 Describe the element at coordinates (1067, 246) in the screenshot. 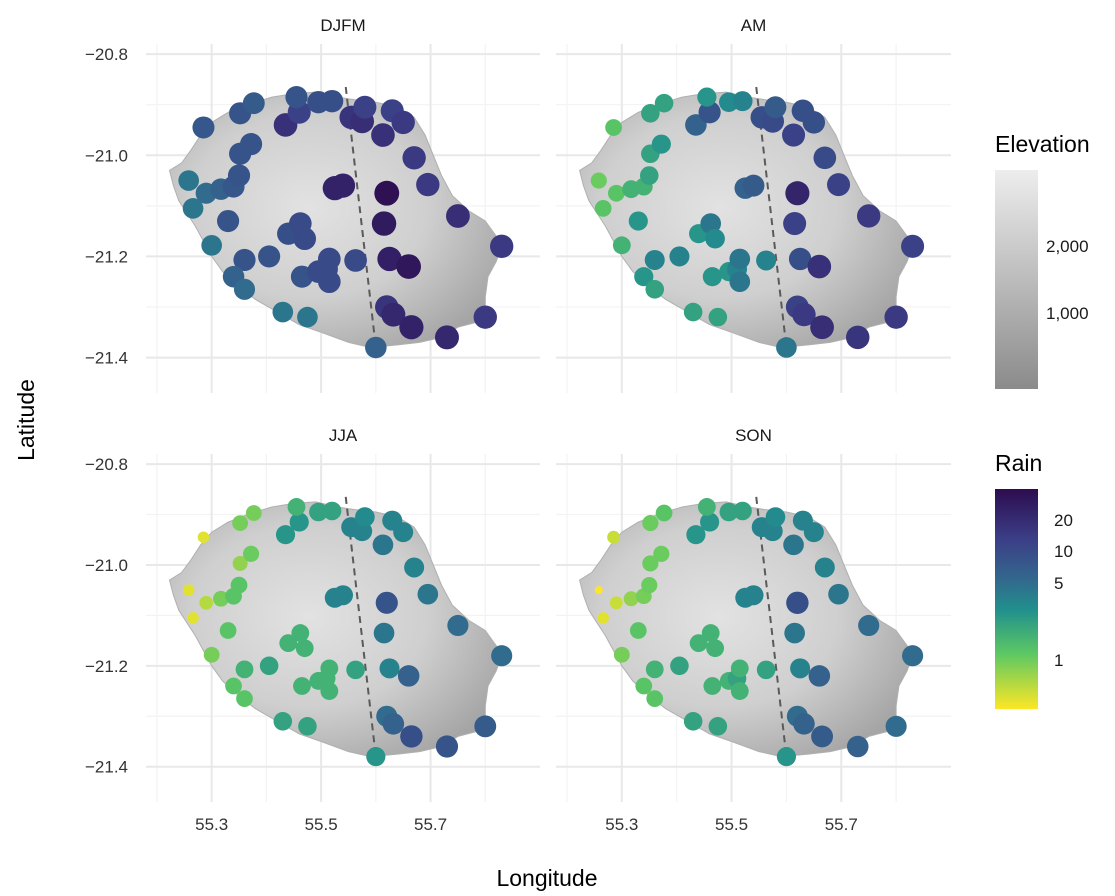

I see `legend-elevation-tick-2000: 2,000` at that location.